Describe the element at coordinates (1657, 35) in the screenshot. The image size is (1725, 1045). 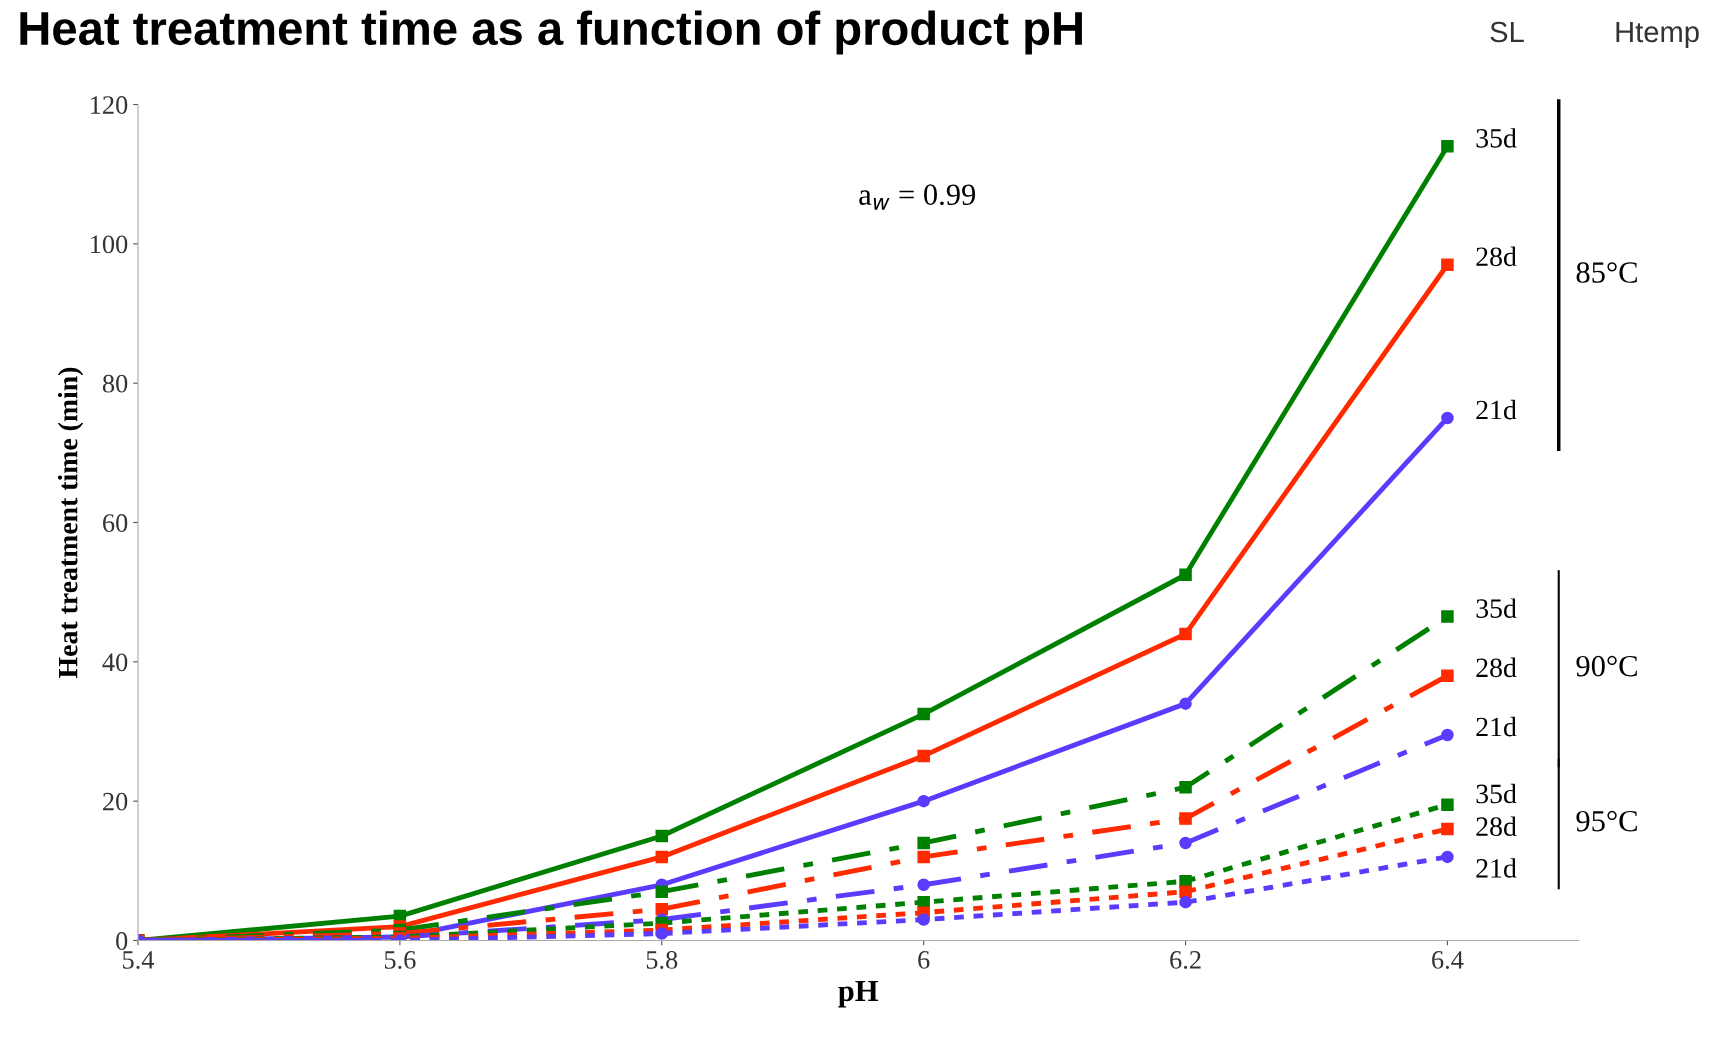
I see `text: Htemp` at that location.